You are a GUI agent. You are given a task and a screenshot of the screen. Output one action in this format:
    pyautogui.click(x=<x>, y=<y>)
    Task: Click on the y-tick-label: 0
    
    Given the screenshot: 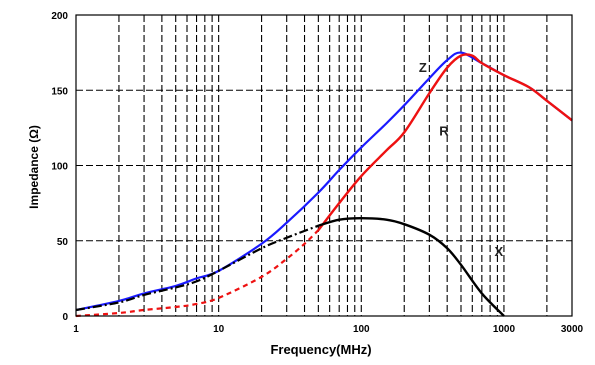 What is the action you would take?
    pyautogui.click(x=65, y=317)
    